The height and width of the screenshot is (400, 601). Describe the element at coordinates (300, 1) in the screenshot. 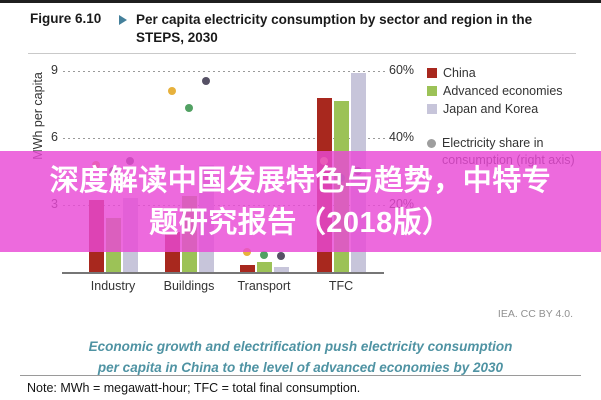

I see `top-border-strip` at that location.